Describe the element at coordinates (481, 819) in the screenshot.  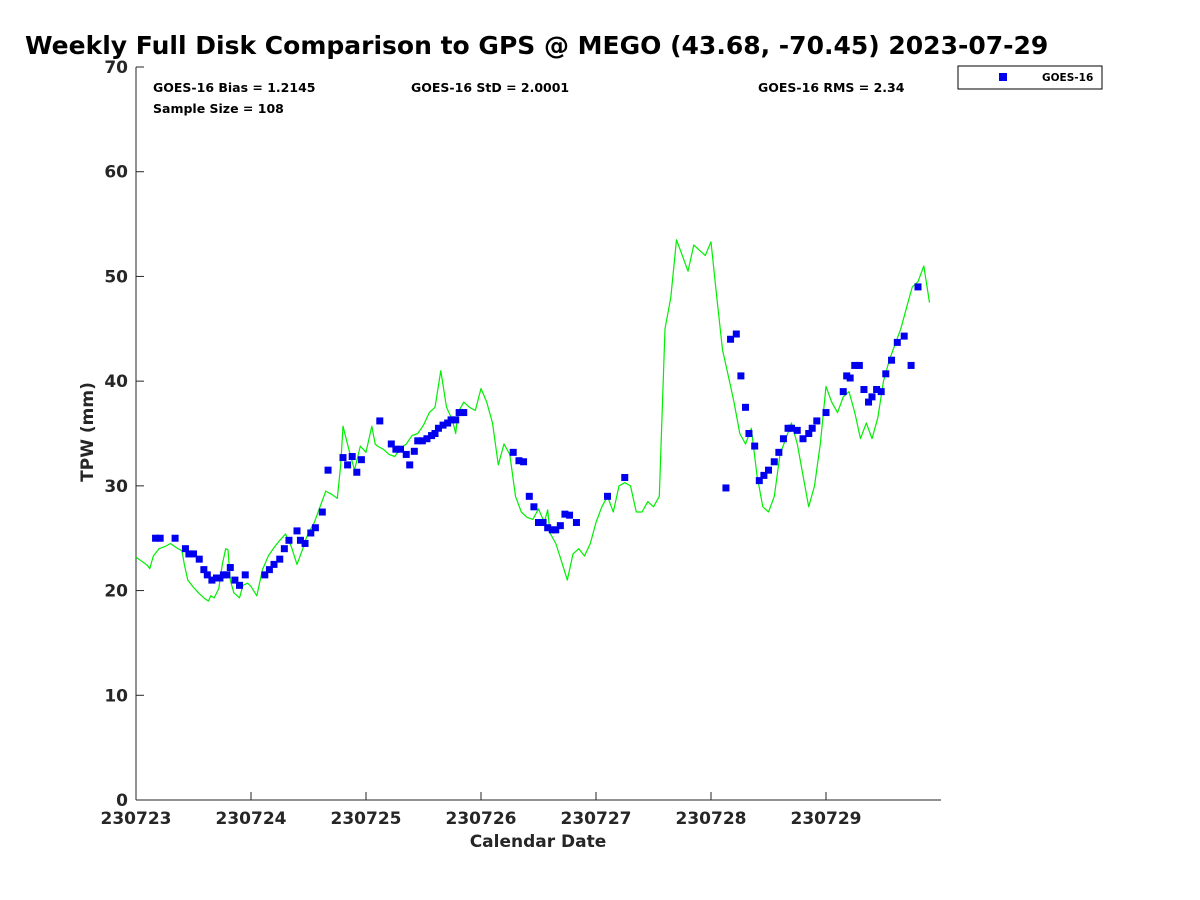
I see `x-tick-label: 230726` at that location.